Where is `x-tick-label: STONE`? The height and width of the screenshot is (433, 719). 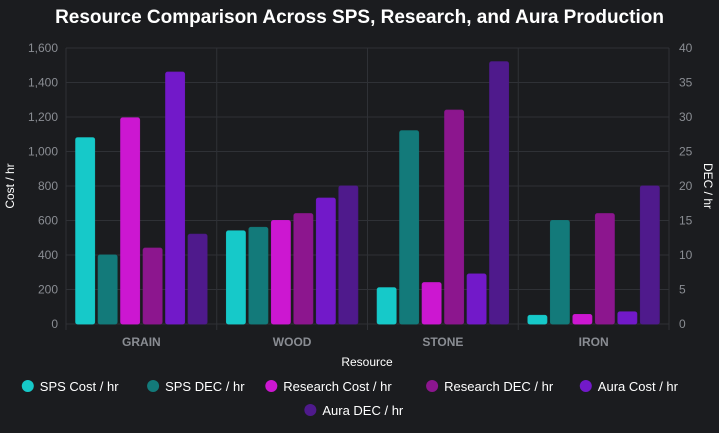 x-tick-label: STONE is located at coordinates (442, 342).